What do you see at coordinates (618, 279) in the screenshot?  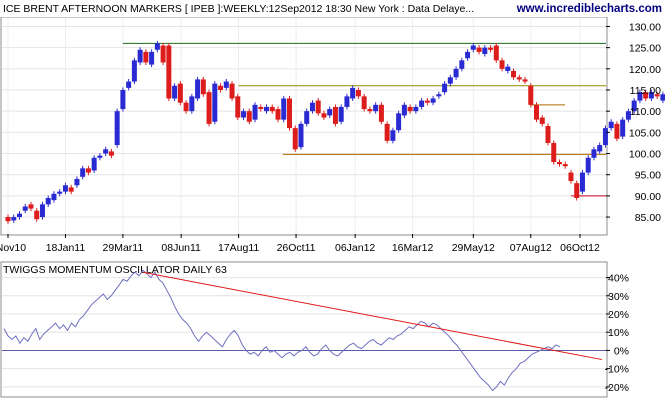 I see `oscillator-y-tick-label: 40%` at bounding box center [618, 279].